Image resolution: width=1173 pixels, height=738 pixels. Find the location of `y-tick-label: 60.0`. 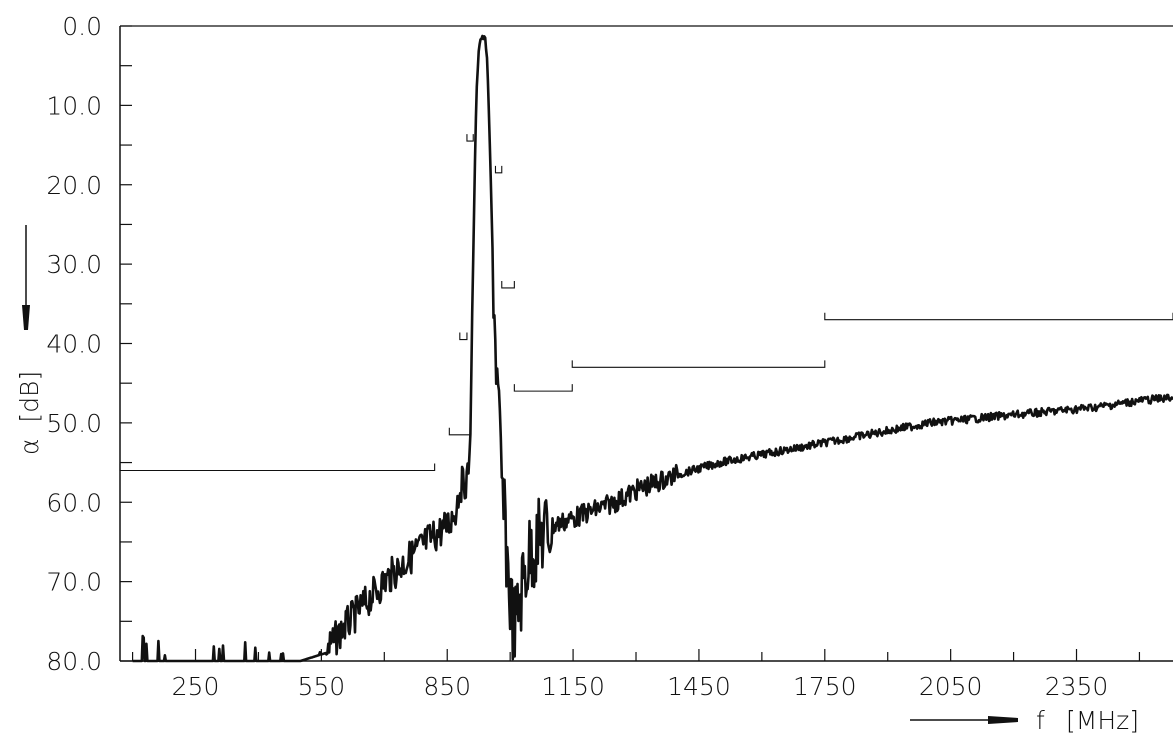

y-tick-label: 60.0 is located at coordinates (74, 502).